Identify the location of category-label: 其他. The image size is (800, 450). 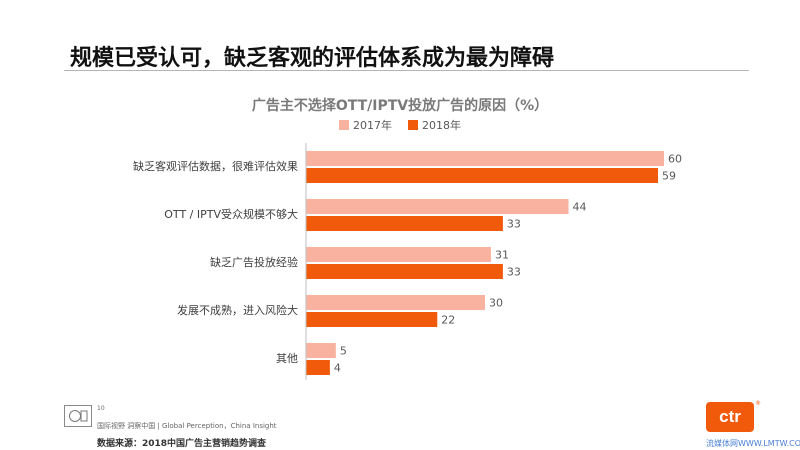
(287, 358).